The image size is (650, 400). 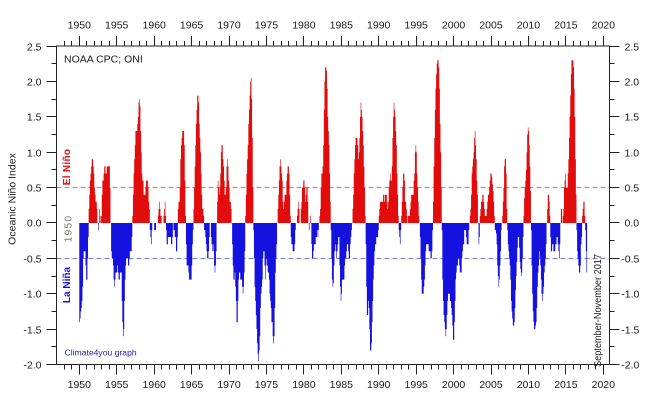 I want to click on svg-text: Oceanic Niño Index, so click(x=13, y=198).